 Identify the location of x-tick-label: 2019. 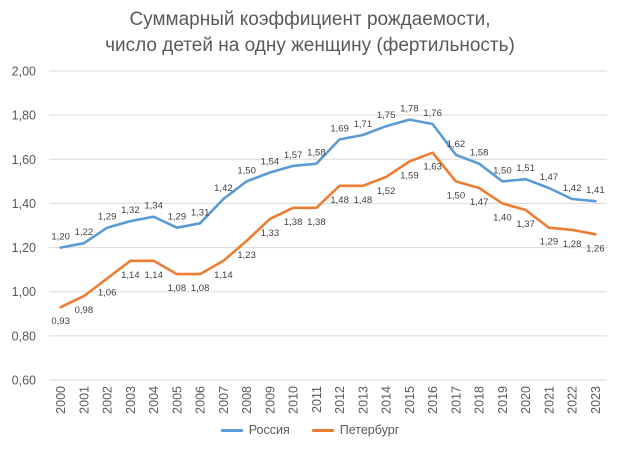
(503, 400).